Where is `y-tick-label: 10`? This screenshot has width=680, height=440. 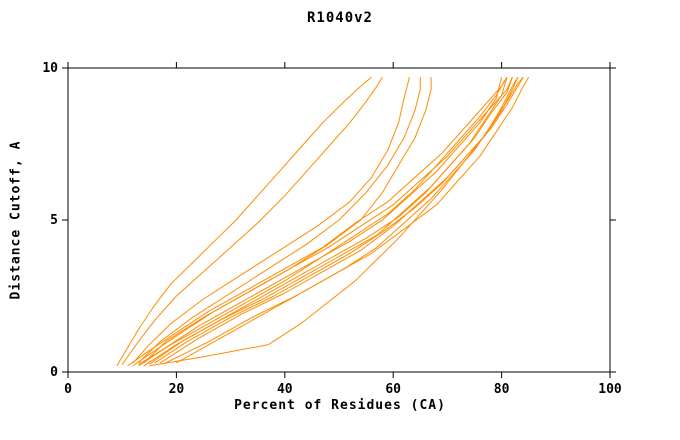
y-tick-label: 10 is located at coordinates (50, 68).